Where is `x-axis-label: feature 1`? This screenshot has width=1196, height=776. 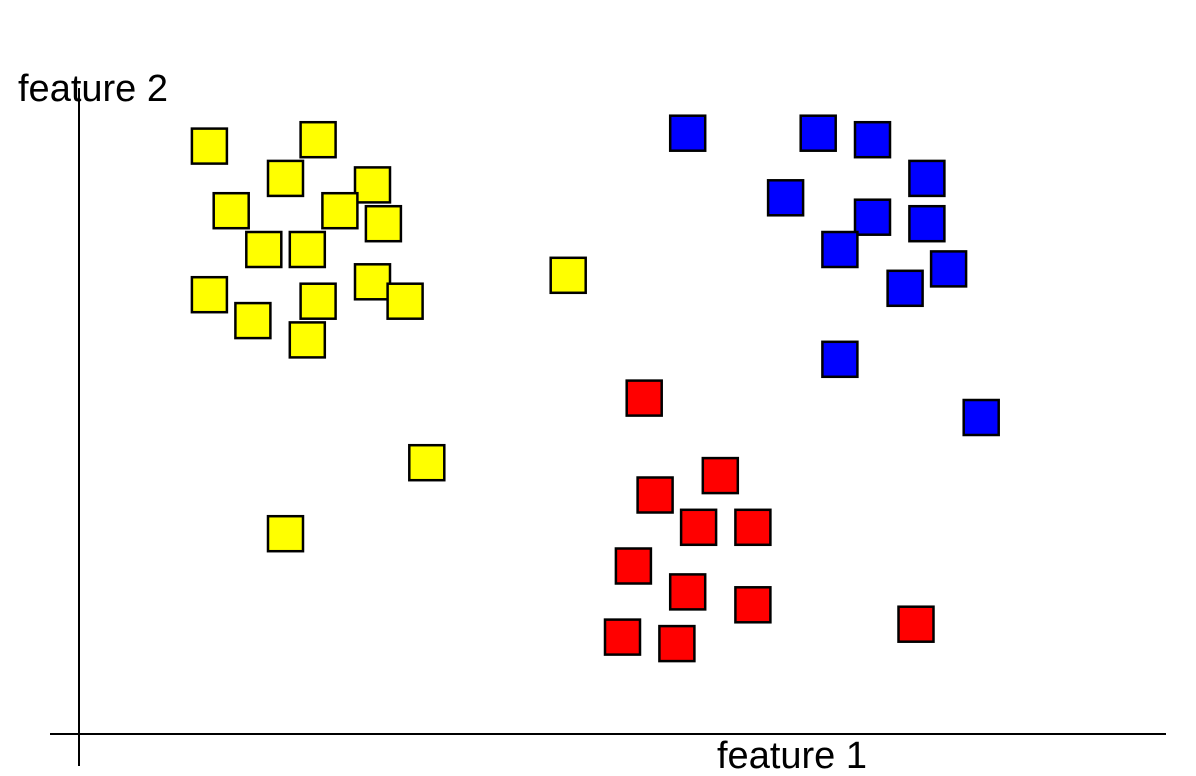
x-axis-label: feature 1 is located at coordinates (792, 755).